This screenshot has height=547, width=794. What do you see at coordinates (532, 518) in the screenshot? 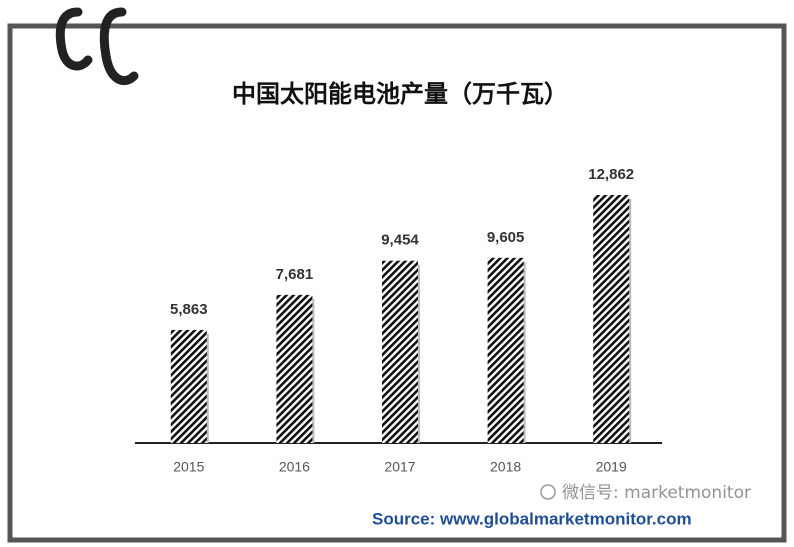
I see `source: Source: www.globalmarketmonitor.com` at bounding box center [532, 518].